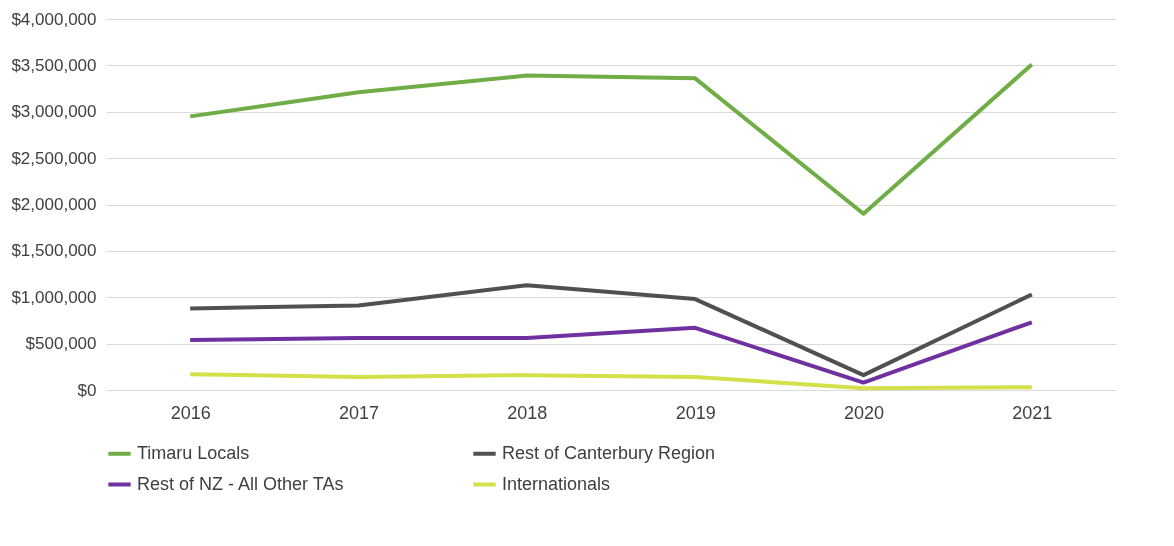 The width and height of the screenshot is (1174, 546). I want to click on legend-label: Rest of NZ - All Other TAs, so click(240, 483).